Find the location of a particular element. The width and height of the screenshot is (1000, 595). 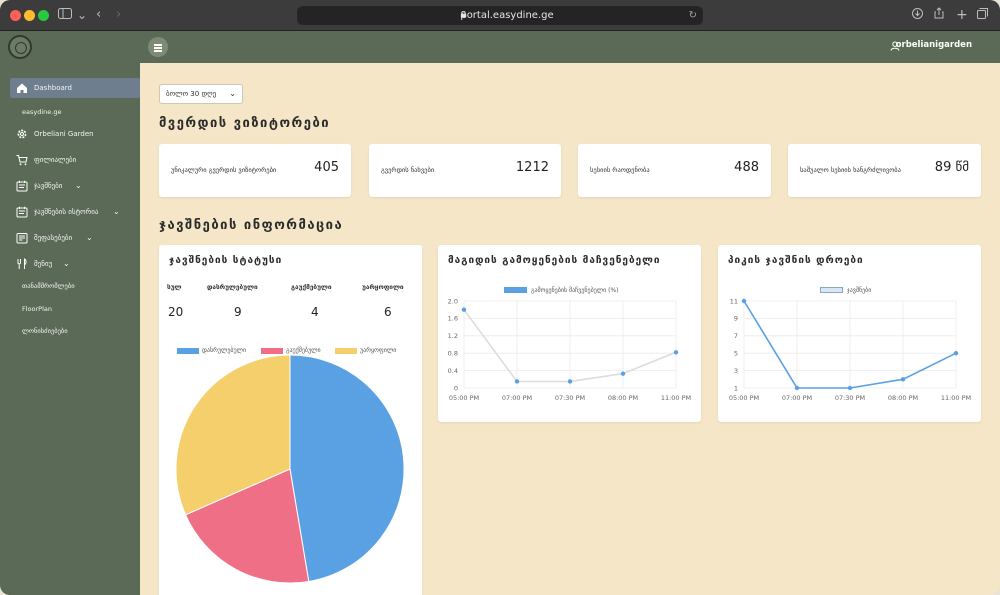

reload-icon: ↻ is located at coordinates (692, 15).